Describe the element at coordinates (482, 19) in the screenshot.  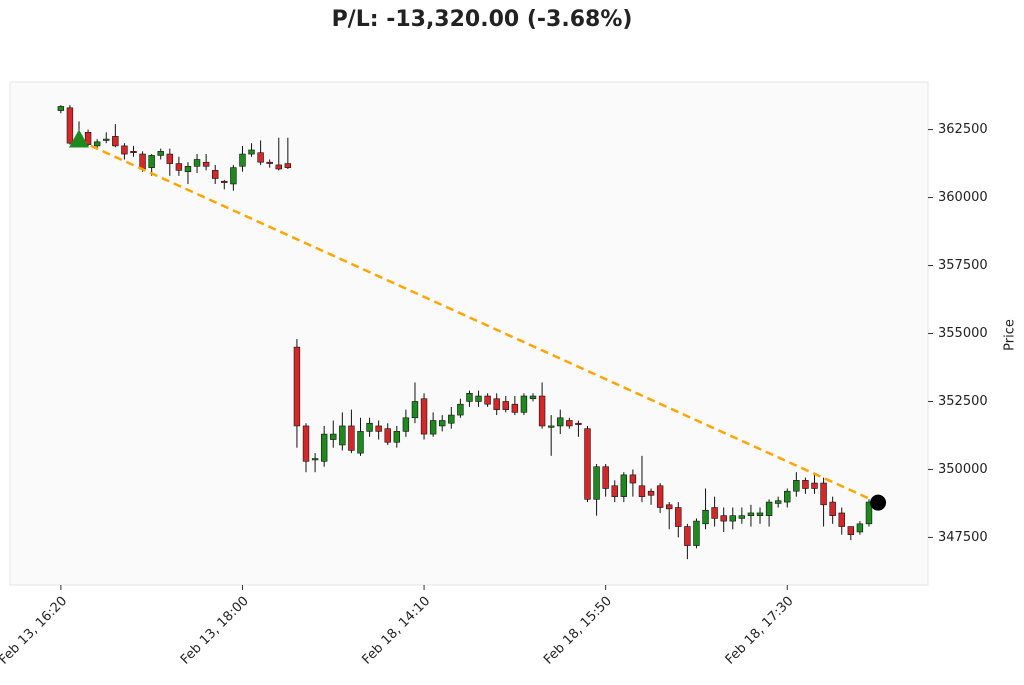
I see `chart-title: P/L: -13,320.00 (-3.68%)` at that location.